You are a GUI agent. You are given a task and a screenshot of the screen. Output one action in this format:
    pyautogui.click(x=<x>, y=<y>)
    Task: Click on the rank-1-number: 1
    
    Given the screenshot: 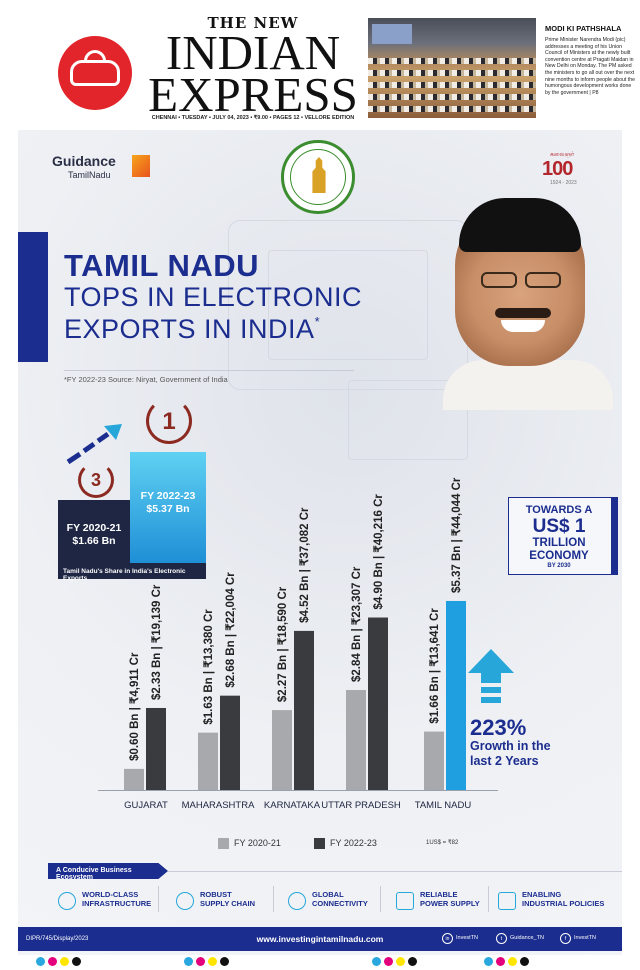 What is the action you would take?
    pyautogui.click(x=169, y=421)
    